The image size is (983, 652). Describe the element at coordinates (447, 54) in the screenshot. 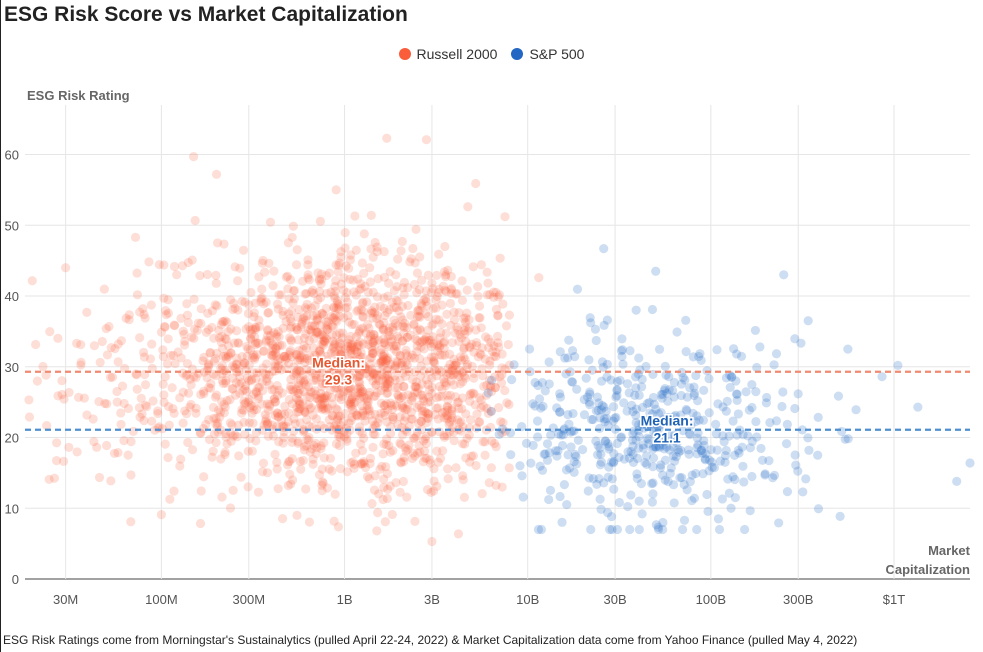

I see `legend-item-russell: Russell 2000` at that location.